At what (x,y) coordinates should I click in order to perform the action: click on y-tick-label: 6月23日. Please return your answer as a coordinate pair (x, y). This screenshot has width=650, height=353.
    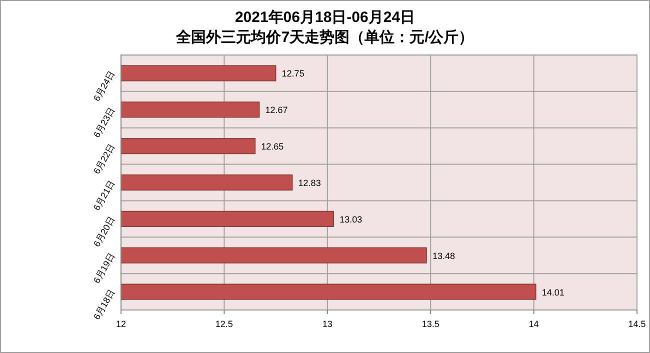
    Looking at the image, I should click on (104, 123).